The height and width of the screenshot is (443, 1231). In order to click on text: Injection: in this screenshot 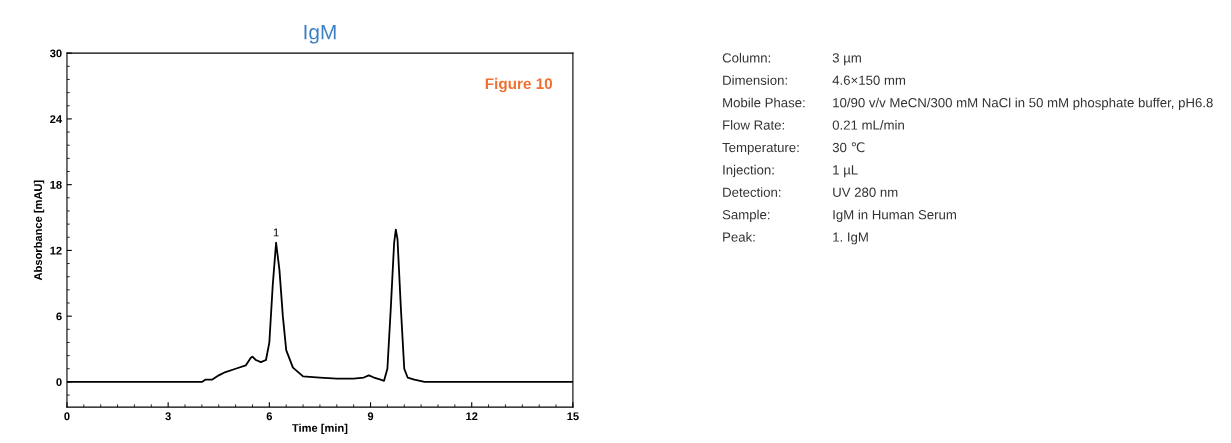, I will do `click(748, 171)`.